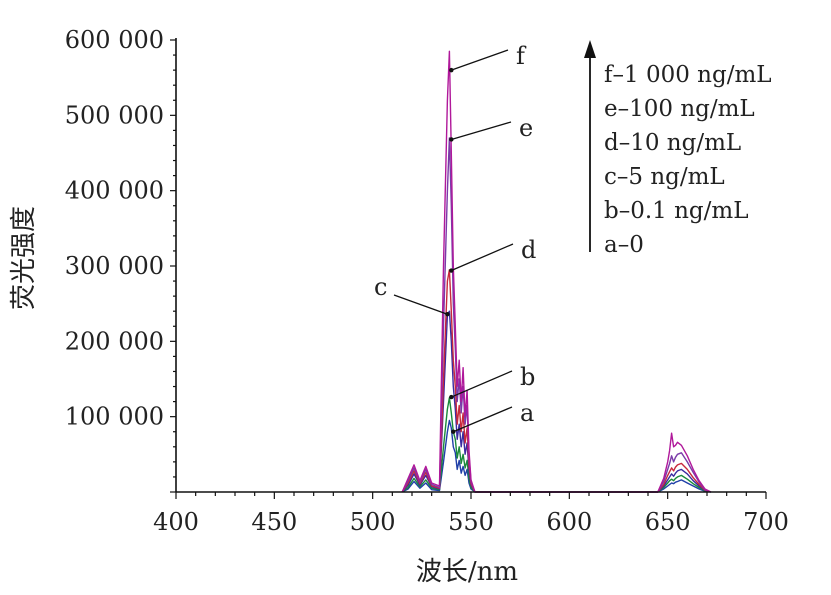 This screenshot has height=595, width=831. What do you see at coordinates (590, 49) in the screenshot?
I see `legend-arrow-head` at bounding box center [590, 49].